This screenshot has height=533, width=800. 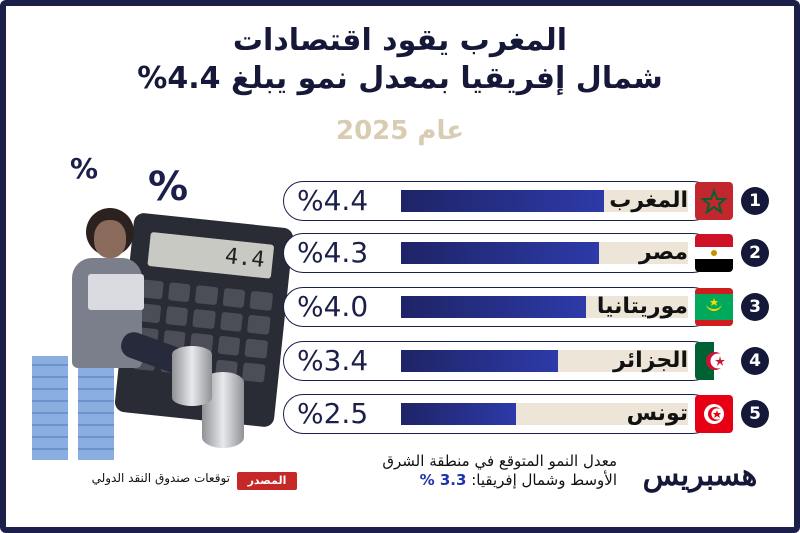 I want to click on chart-row: %4.0 موريتانيا 3, so click(x=526, y=307).